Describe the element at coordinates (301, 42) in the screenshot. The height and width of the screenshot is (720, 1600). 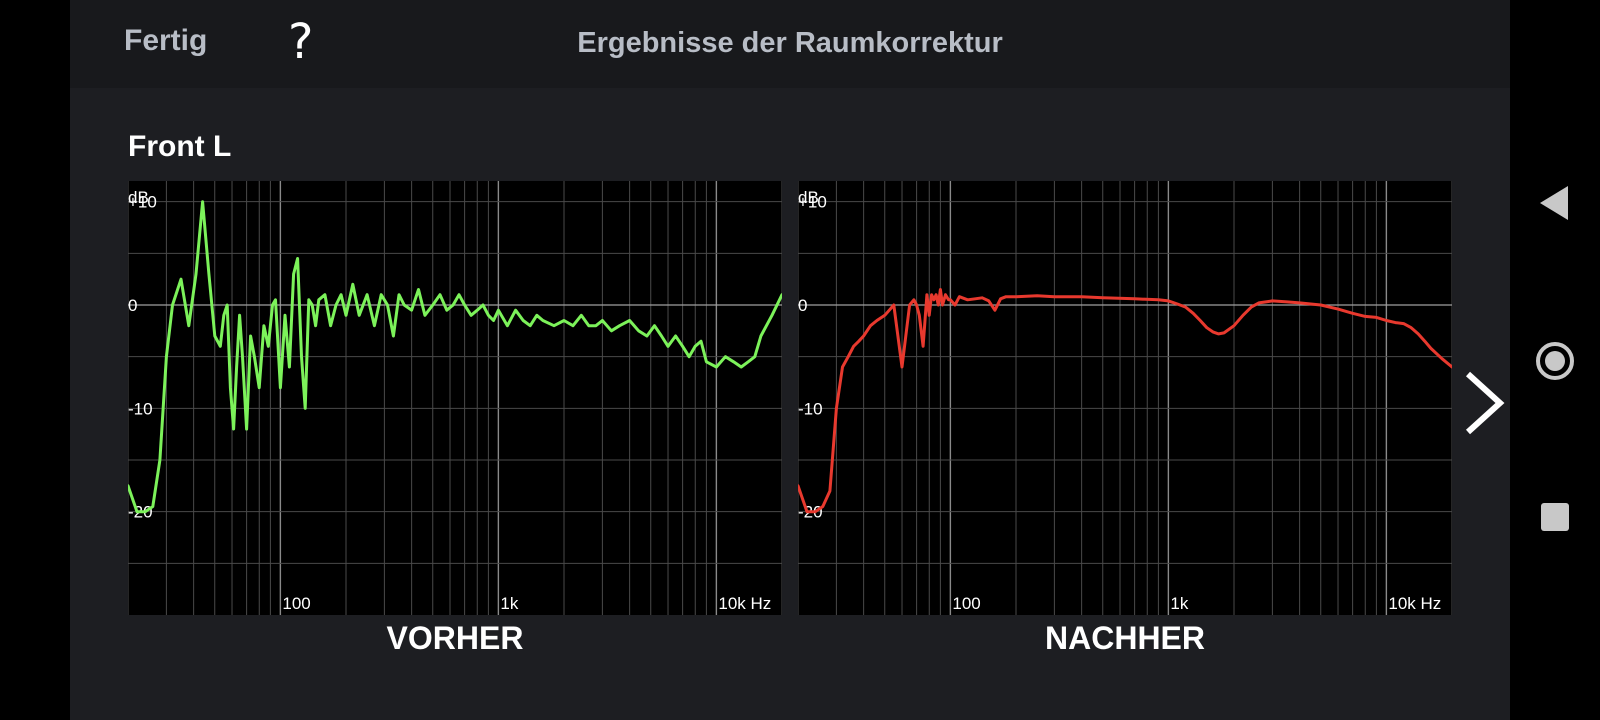
I see `help-button: ?` at that location.